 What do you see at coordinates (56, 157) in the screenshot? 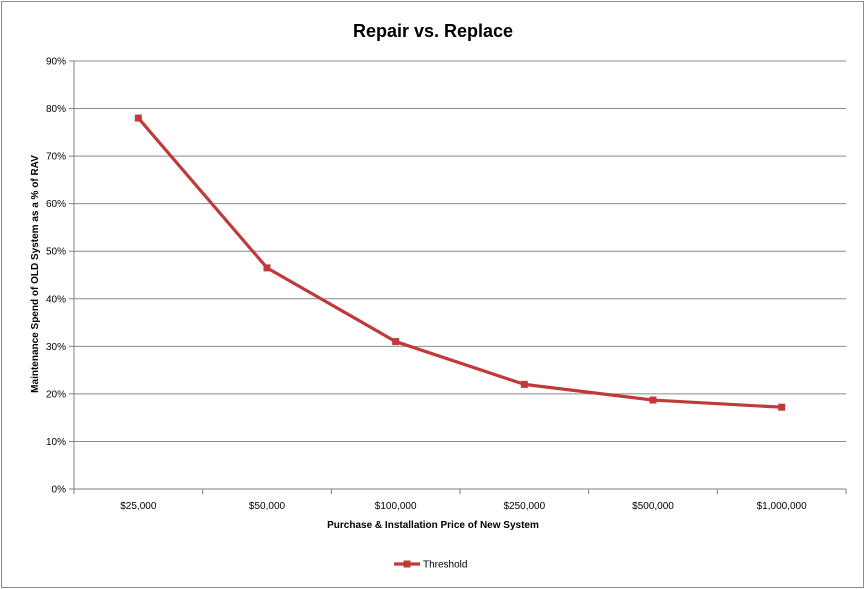
I see `y-tick-label: 70%` at bounding box center [56, 157].